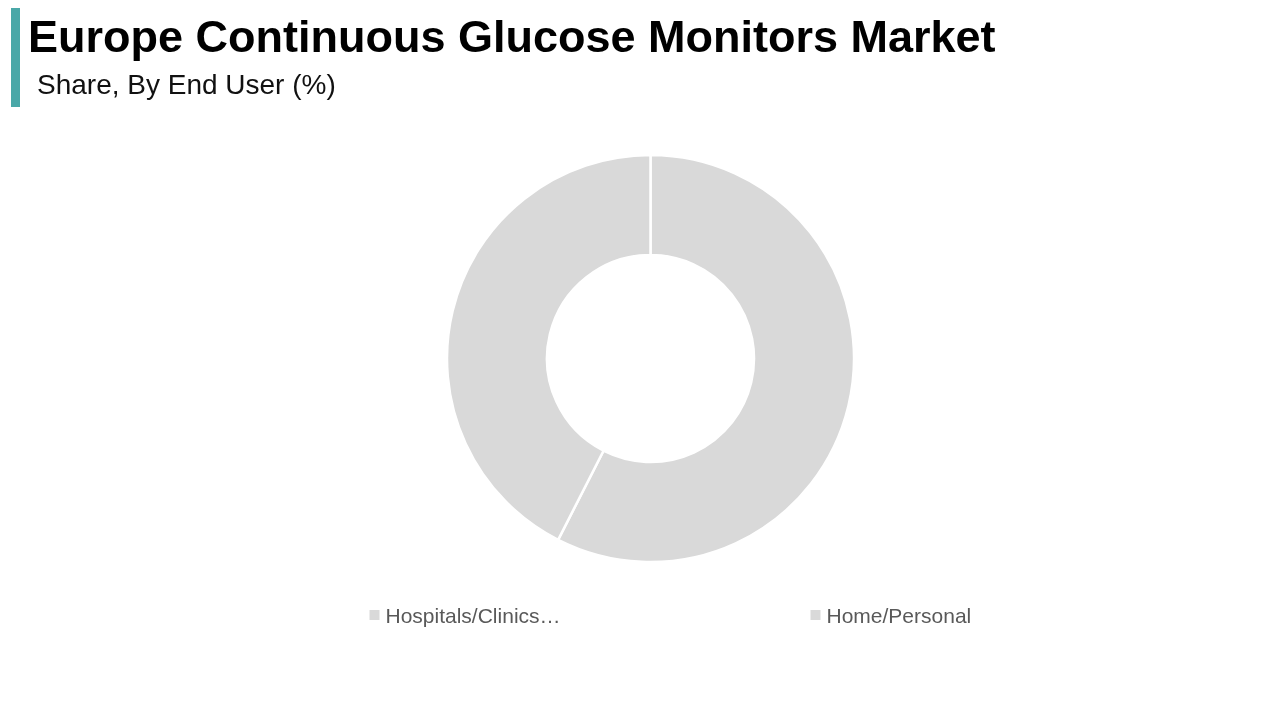 This screenshot has height=720, width=1280. Describe the element at coordinates (186, 84) in the screenshot. I see `chart-subtitle: Share, By End User (%)` at that location.